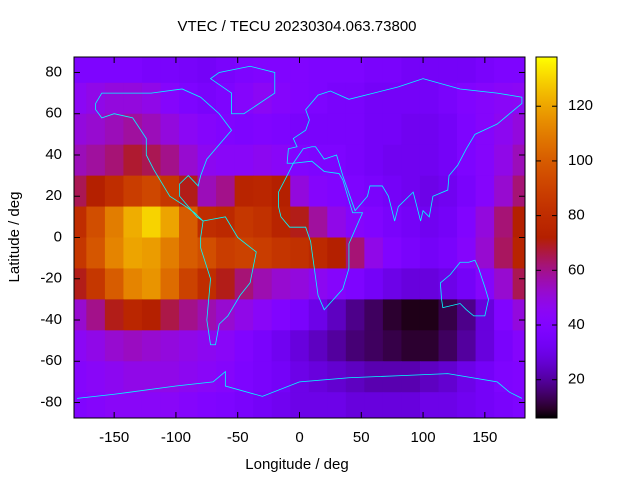  What do you see at coordinates (576, 269) in the screenshot?
I see `colorbar-tick-label: 60` at bounding box center [576, 269].